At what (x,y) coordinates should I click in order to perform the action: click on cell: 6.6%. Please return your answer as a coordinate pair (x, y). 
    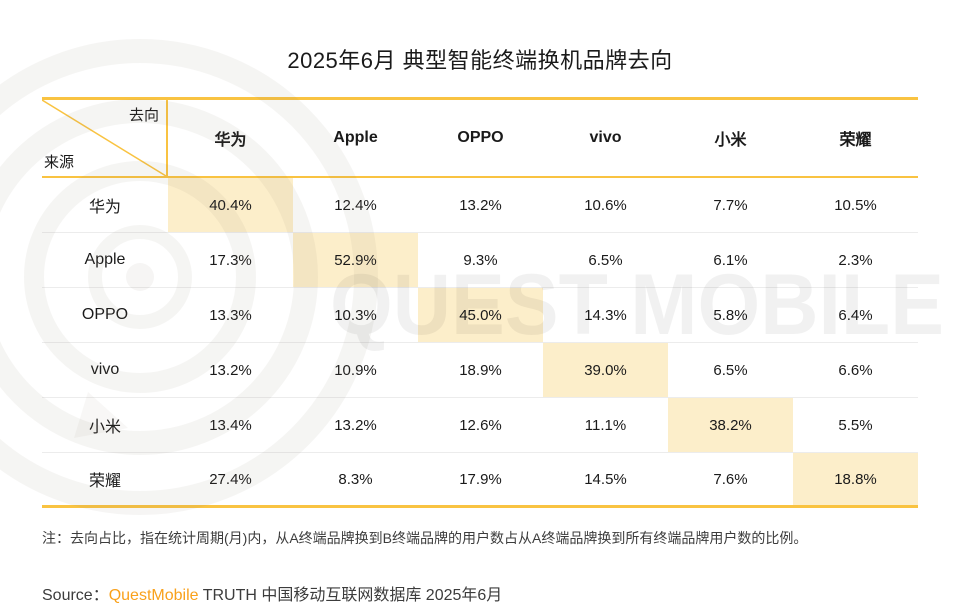
    Looking at the image, I should click on (855, 370).